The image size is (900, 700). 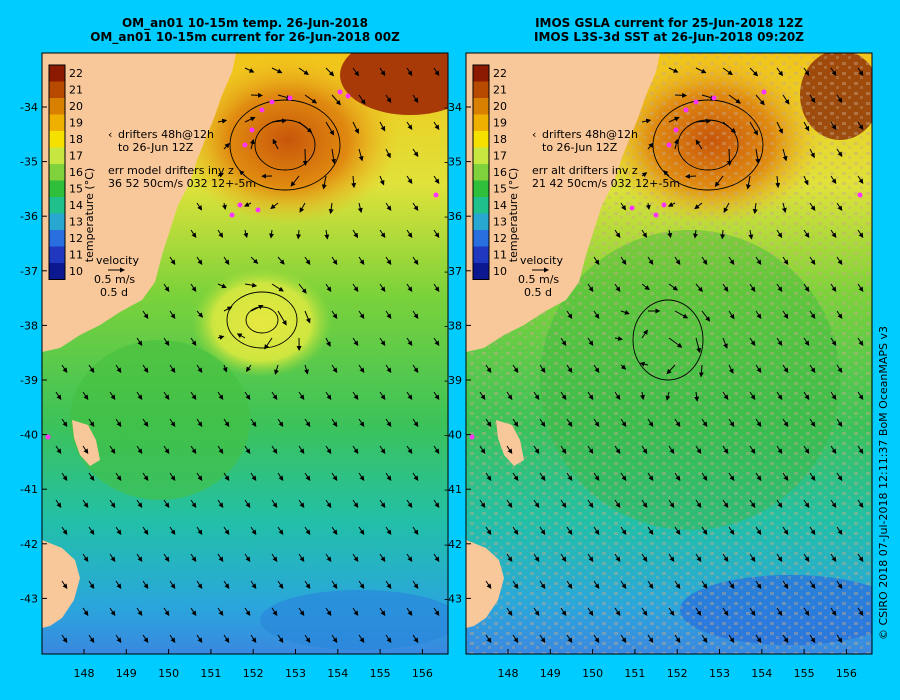 I want to click on left-drifters-line1: drifters 48h@12h, so click(x=166, y=134).